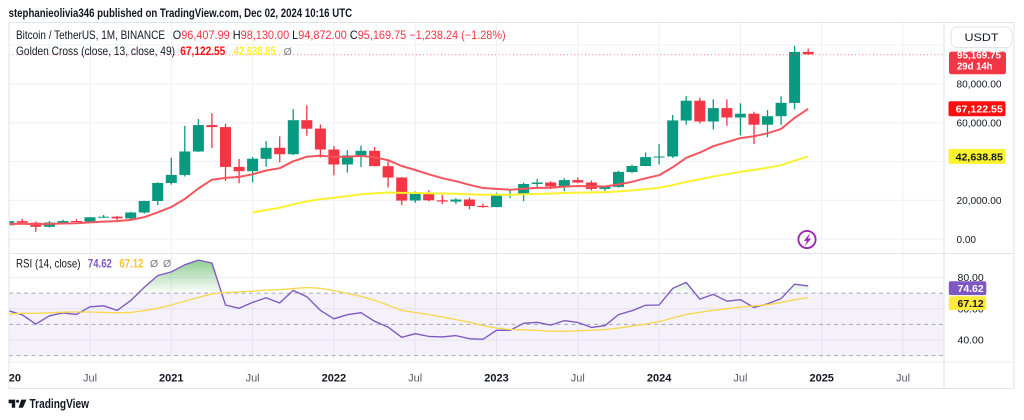 The height and width of the screenshot is (420, 1024). Describe the element at coordinates (979, 201) in the screenshot. I see `svg-text: 20,000.00` at that location.